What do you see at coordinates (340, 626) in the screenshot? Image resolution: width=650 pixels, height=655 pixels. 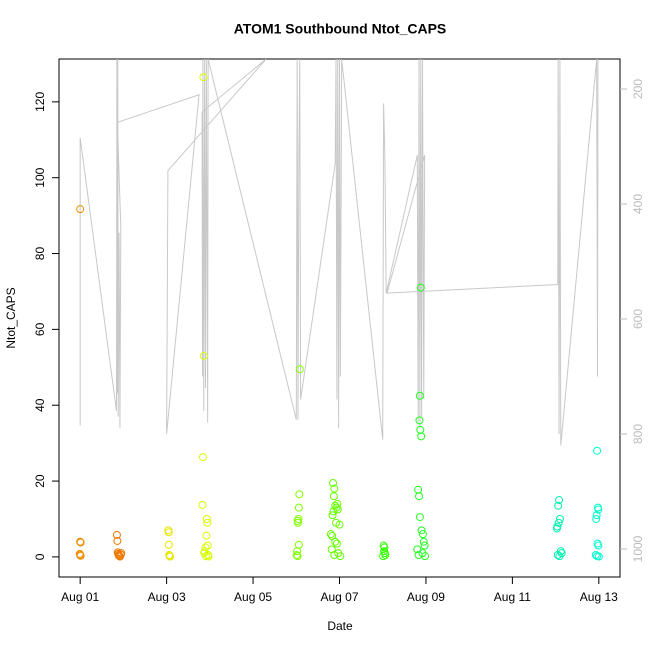 I see `x-axis-label: Date` at bounding box center [340, 626].